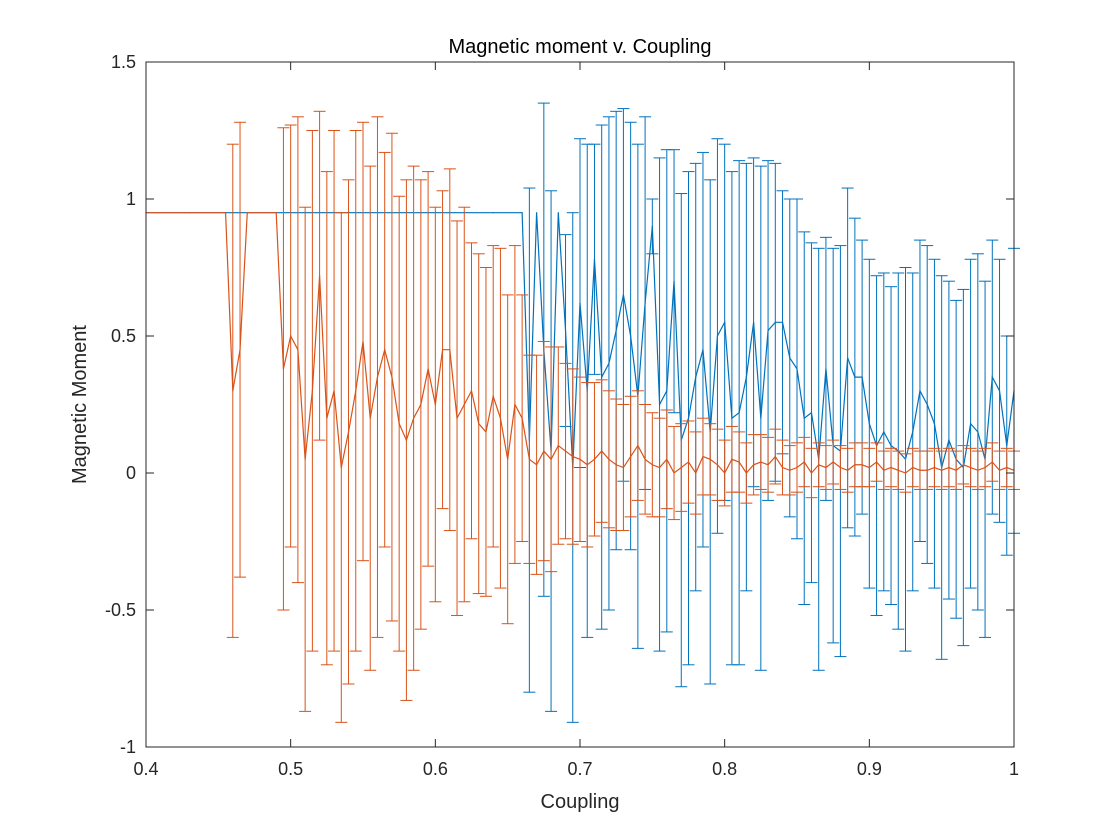 This screenshot has height=840, width=1120. I want to click on x-tick-label: 0.8, so click(724, 769).